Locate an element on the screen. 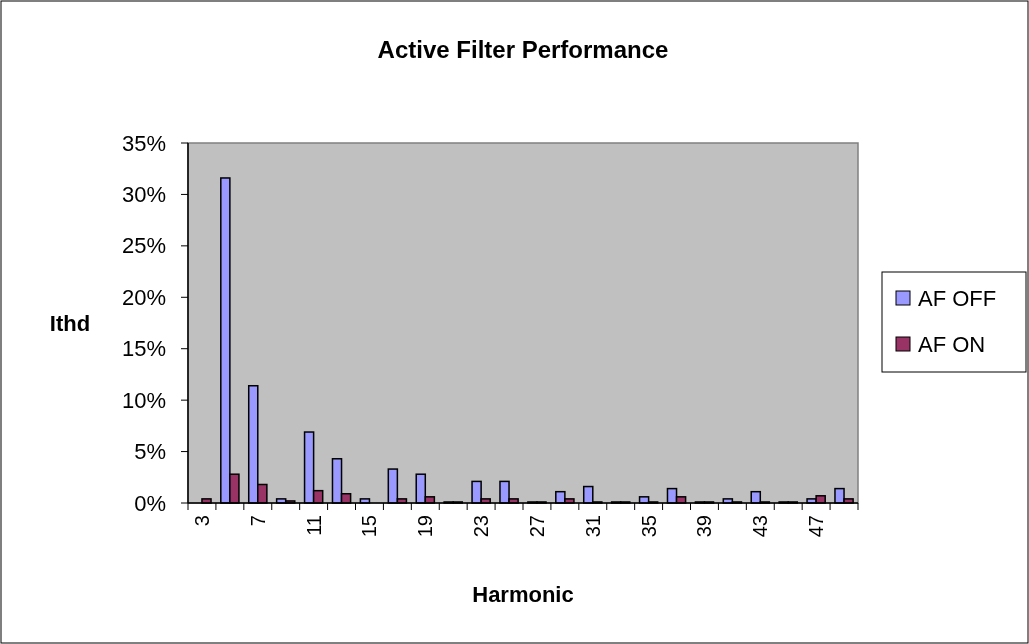  x-tick-label: 3 is located at coordinates (201, 521).